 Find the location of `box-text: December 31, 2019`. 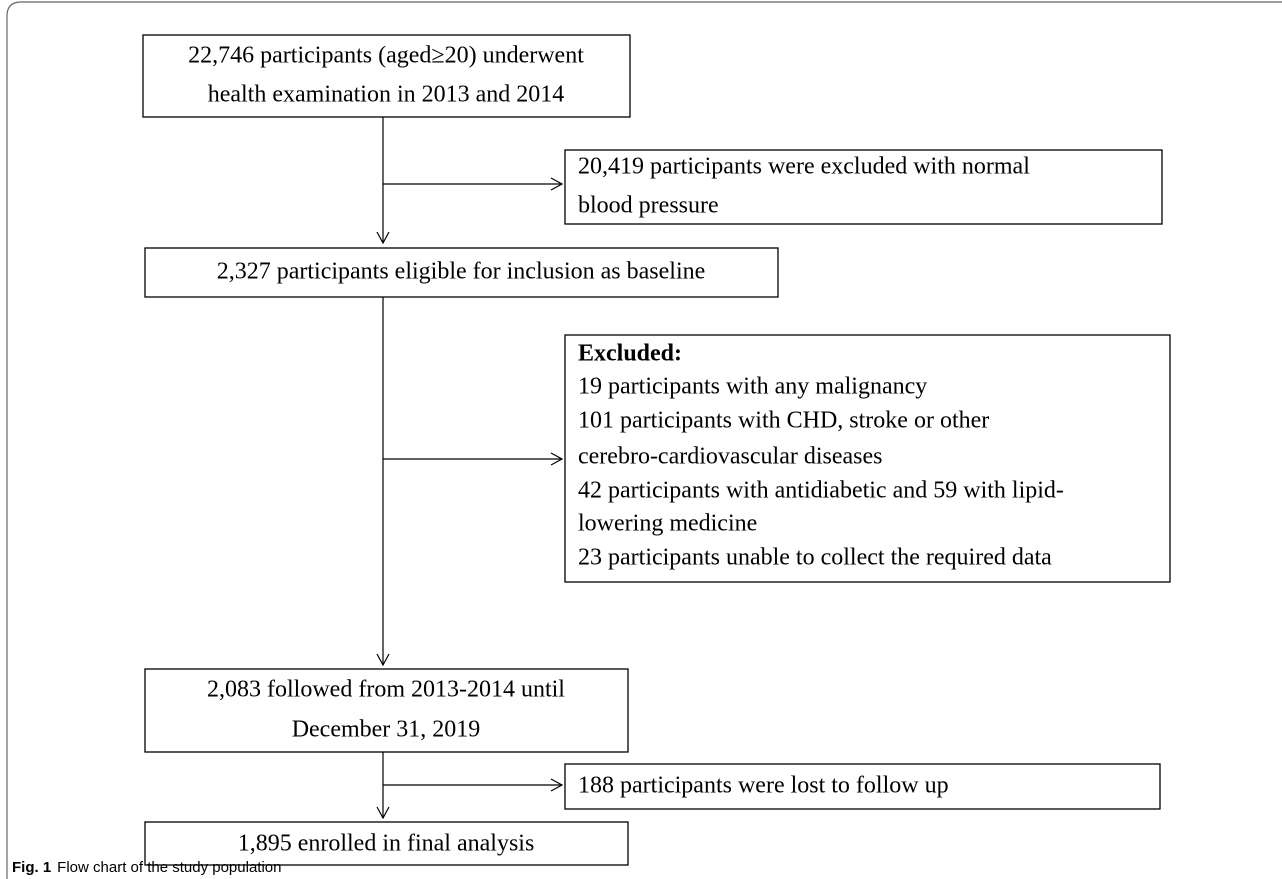

box-text: December 31, 2019 is located at coordinates (386, 730).